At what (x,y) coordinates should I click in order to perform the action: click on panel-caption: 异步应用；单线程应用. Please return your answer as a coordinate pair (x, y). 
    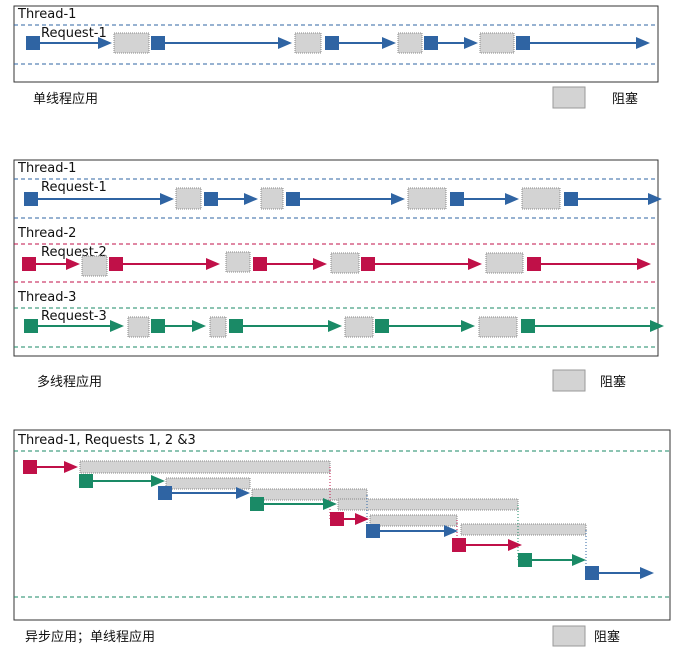
    Looking at the image, I should click on (90, 637).